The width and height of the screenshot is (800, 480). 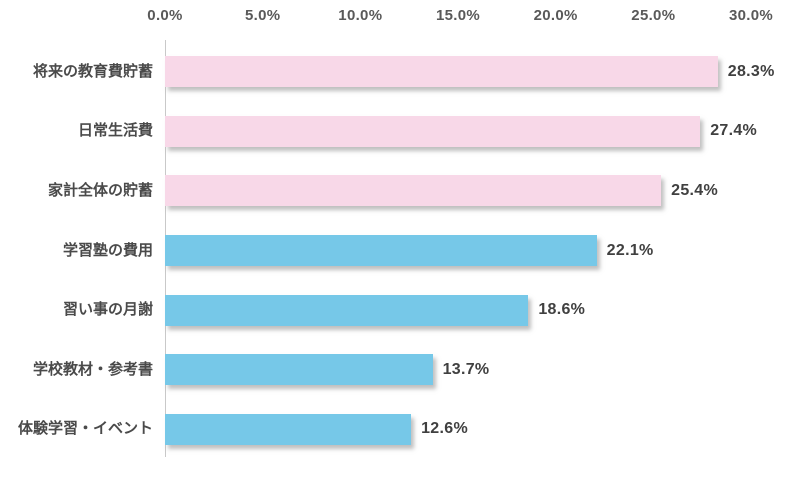 I want to click on x-axis-tick: 0.0%, so click(x=165, y=15).